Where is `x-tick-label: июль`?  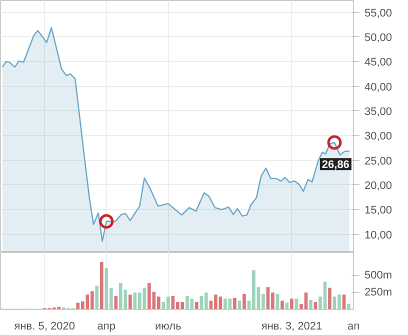
x-tick-label: июль is located at coordinates (168, 326).